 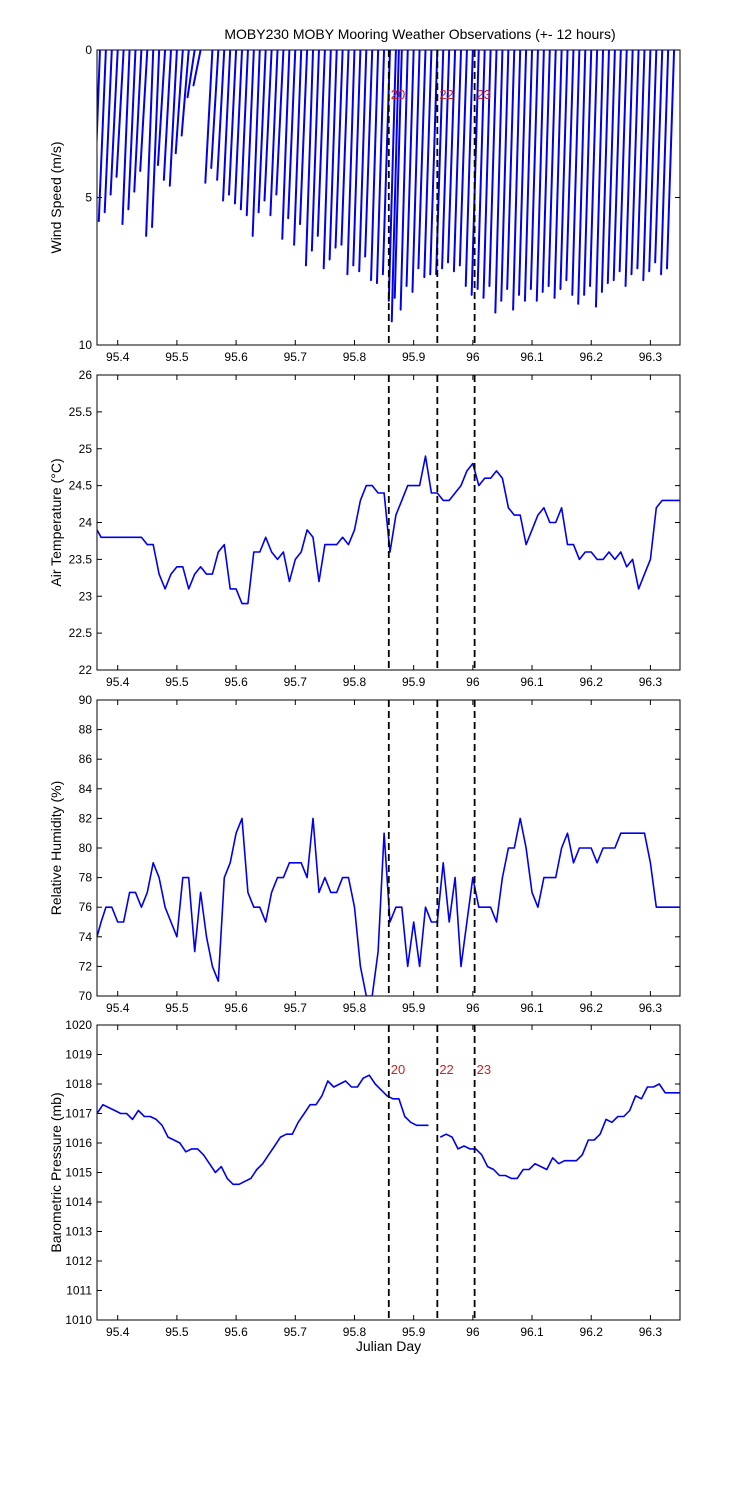 What do you see at coordinates (651, 1332) in the screenshot?
I see `barometric-pressure-xtick-label: 96.3` at bounding box center [651, 1332].